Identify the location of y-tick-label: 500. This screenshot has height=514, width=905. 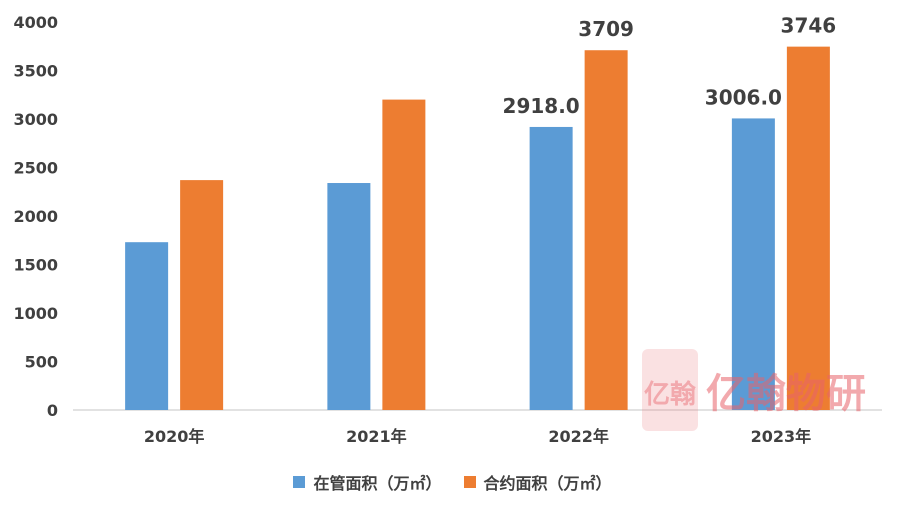
(41, 362).